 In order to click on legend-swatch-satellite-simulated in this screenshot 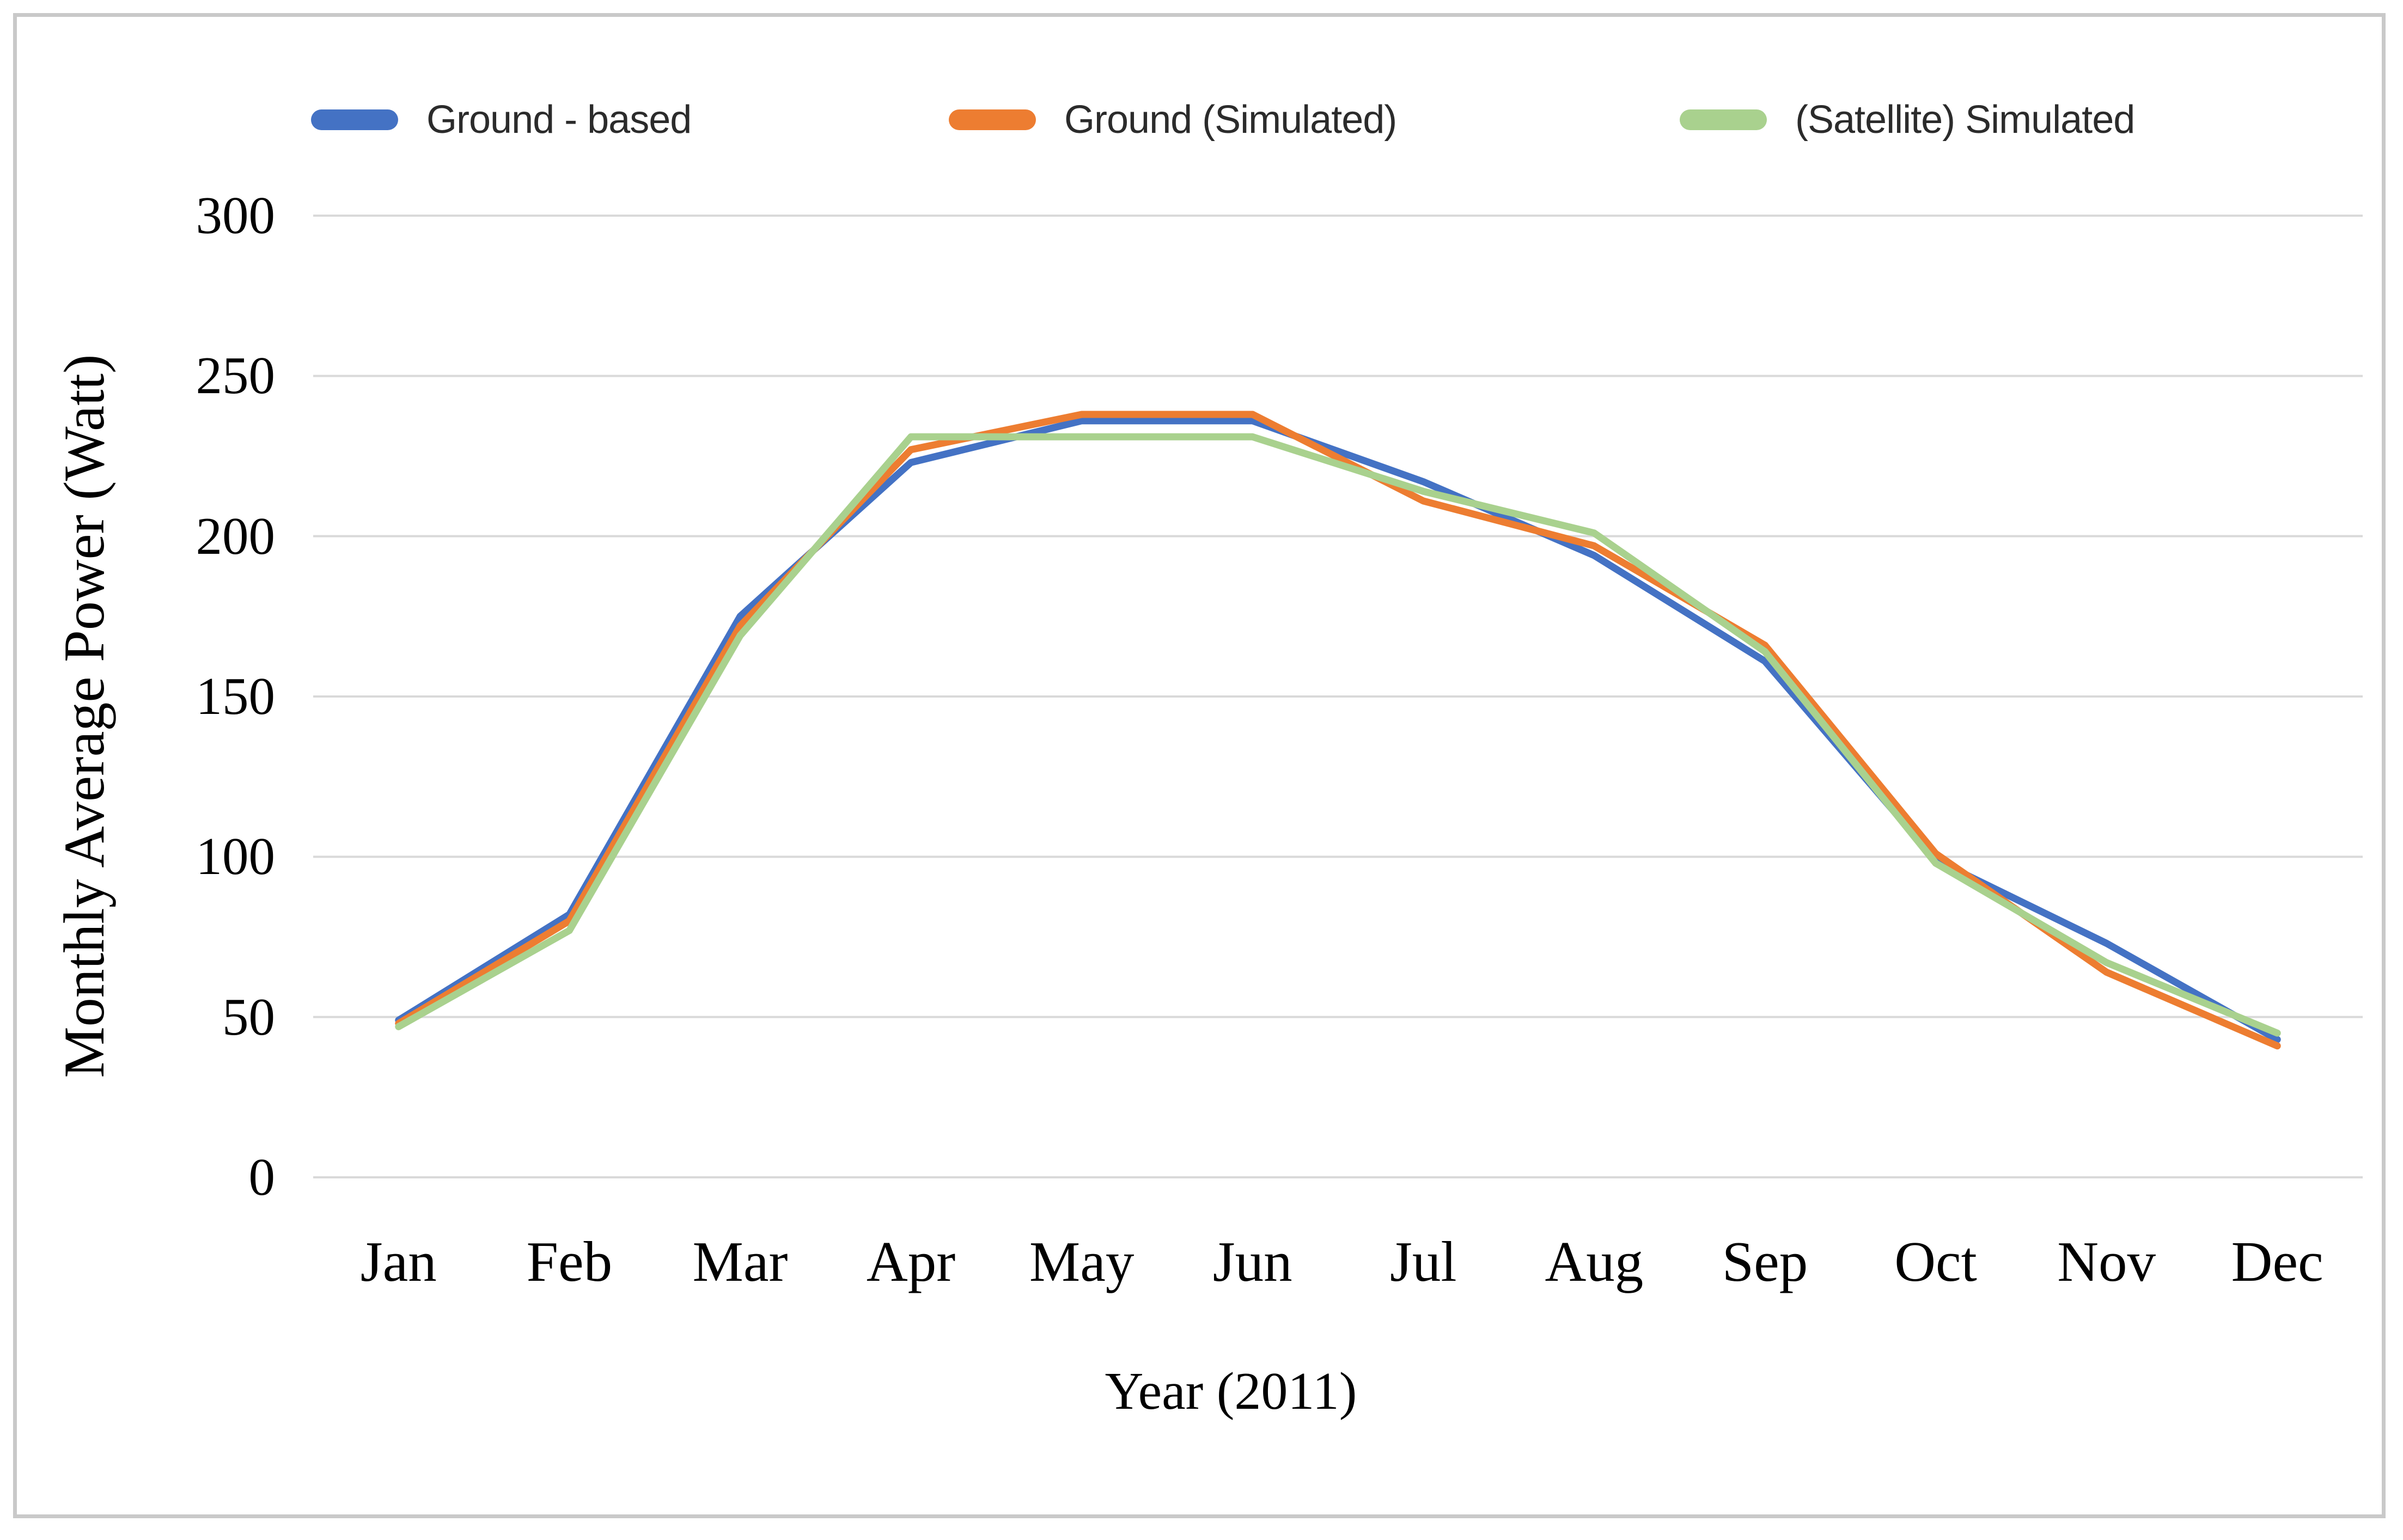, I will do `click(1723, 119)`.